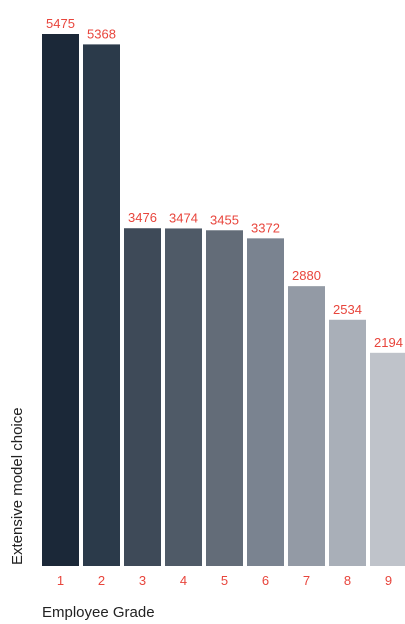 This screenshot has height=624, width=405. I want to click on value-label-5: 3455, so click(224, 219).